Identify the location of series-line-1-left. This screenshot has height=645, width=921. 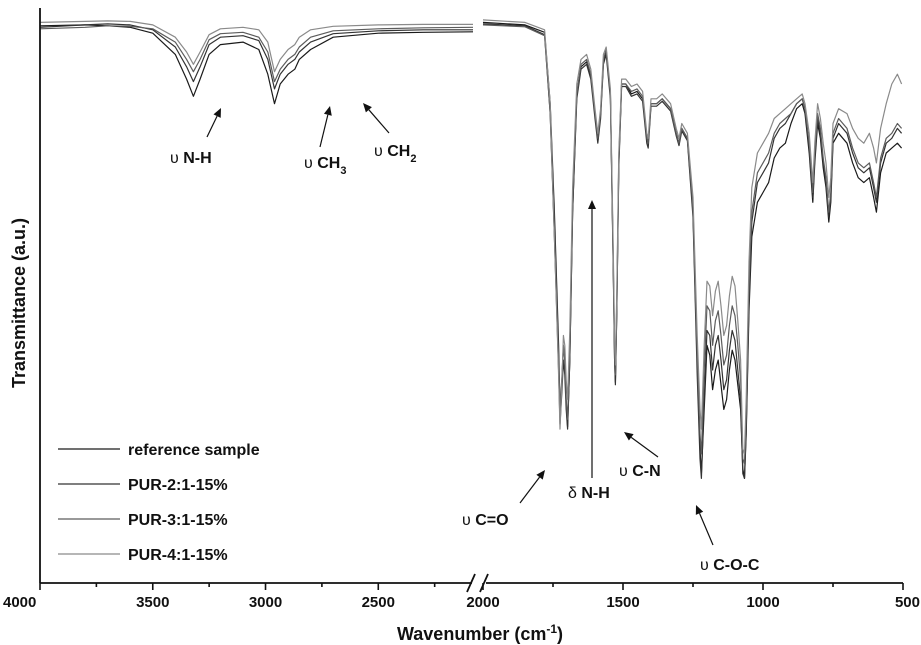
(256, 64).